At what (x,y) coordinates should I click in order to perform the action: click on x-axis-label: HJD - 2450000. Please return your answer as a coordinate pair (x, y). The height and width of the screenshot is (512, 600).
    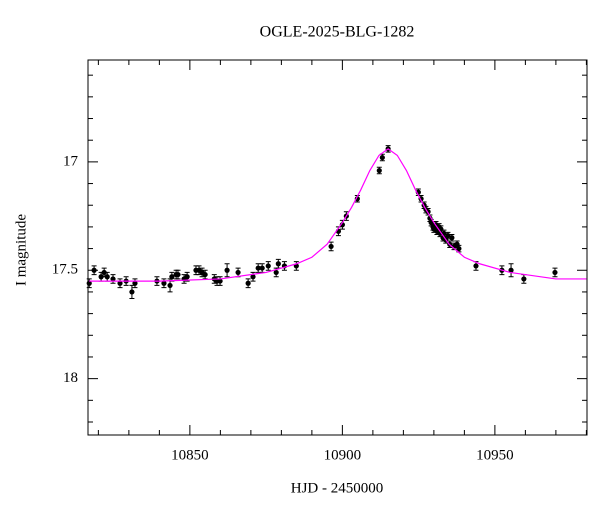
    Looking at the image, I should click on (337, 488).